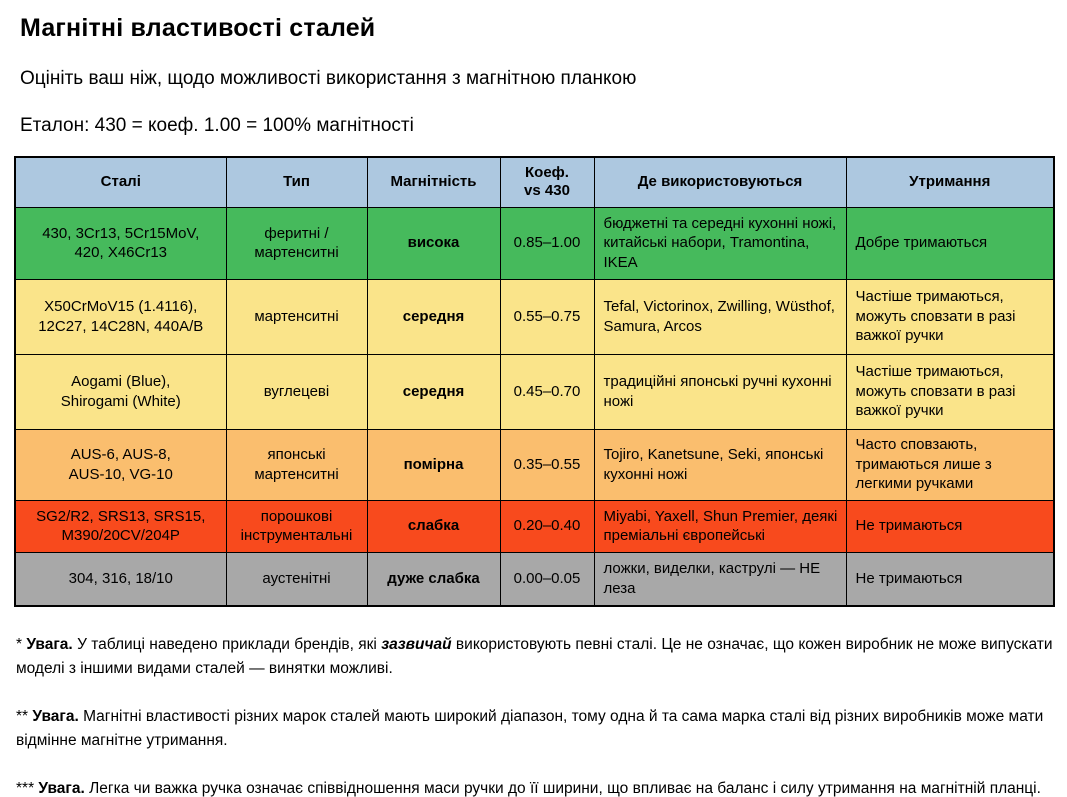  What do you see at coordinates (547, 579) in the screenshot?
I see `coef-cell: 0.00–0.05` at bounding box center [547, 579].